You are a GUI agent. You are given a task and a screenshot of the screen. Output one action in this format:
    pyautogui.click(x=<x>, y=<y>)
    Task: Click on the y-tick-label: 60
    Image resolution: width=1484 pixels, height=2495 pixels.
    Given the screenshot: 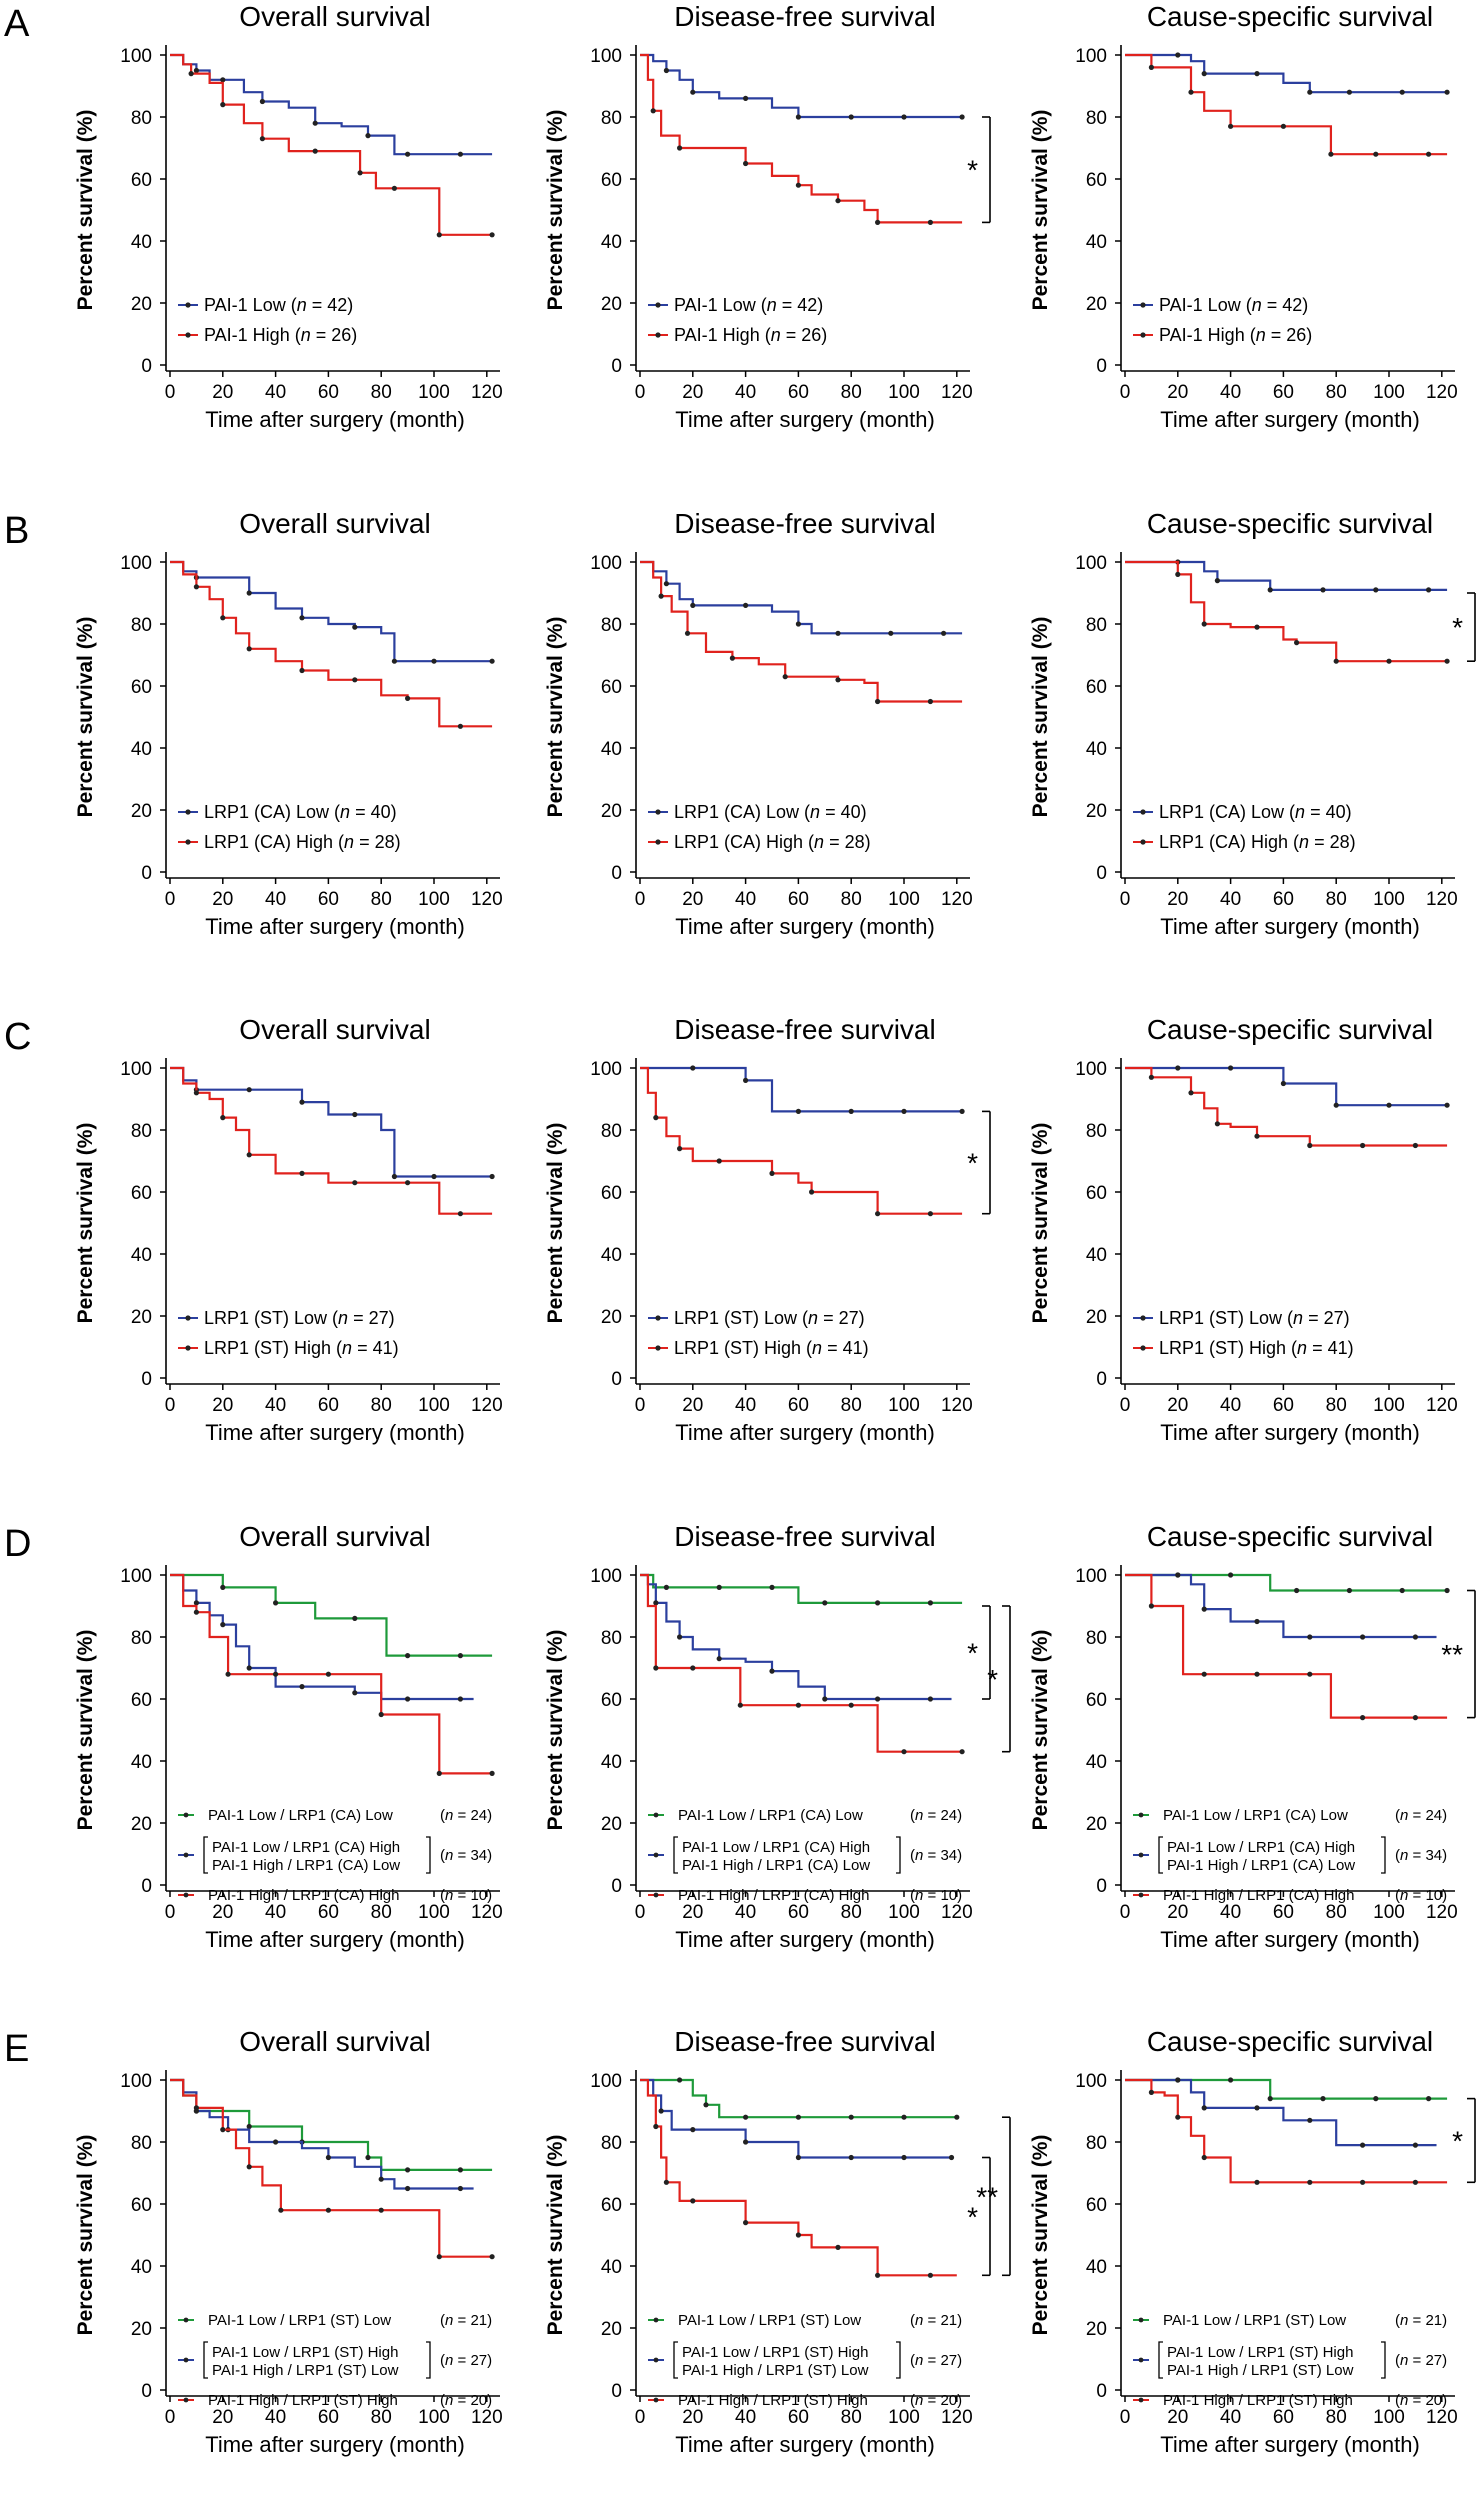 What is the action you would take?
    pyautogui.click(x=611, y=1193)
    